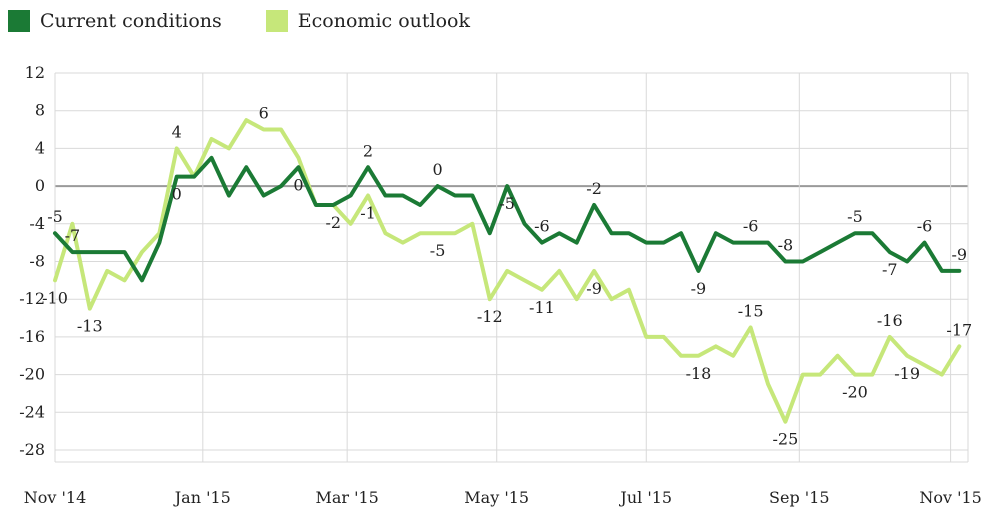 Image resolution: width=999 pixels, height=510 pixels. Describe the element at coordinates (37, 261) in the screenshot. I see `y-tick-label: -8` at that location.